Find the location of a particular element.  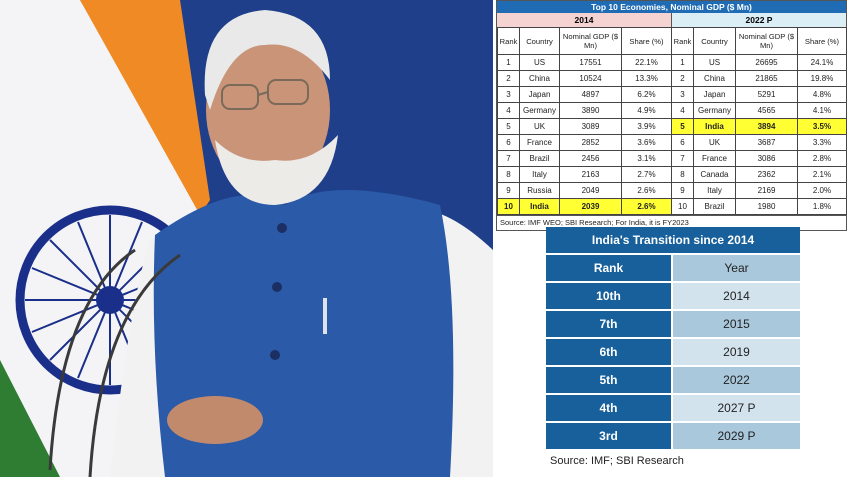

cell-2014: 2163 is located at coordinates (590, 174).